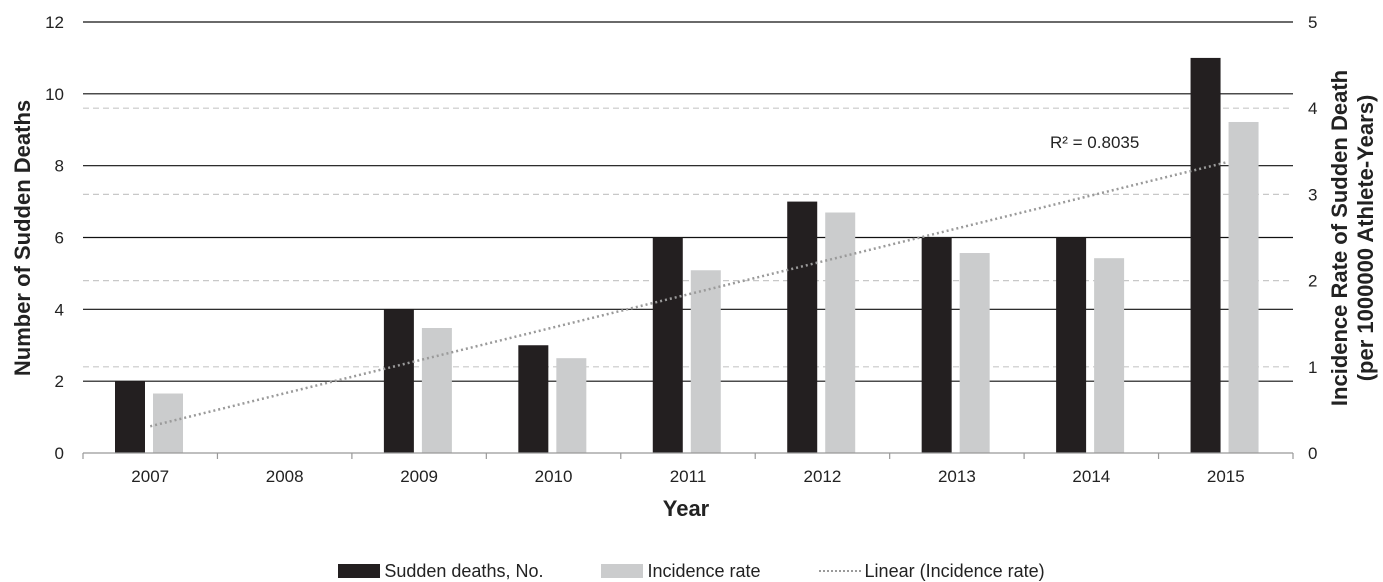 Image resolution: width=1383 pixels, height=582 pixels. Describe the element at coordinates (840, 332) in the screenshot. I see `bar-incidence-2012` at that location.